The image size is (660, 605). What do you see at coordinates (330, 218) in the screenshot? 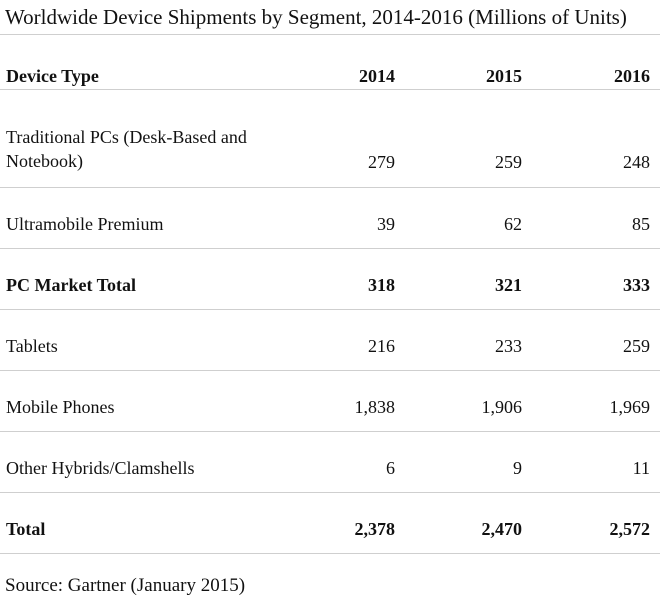
I see `table-row: Ultramobile Premium 39 62 85` at bounding box center [330, 218].